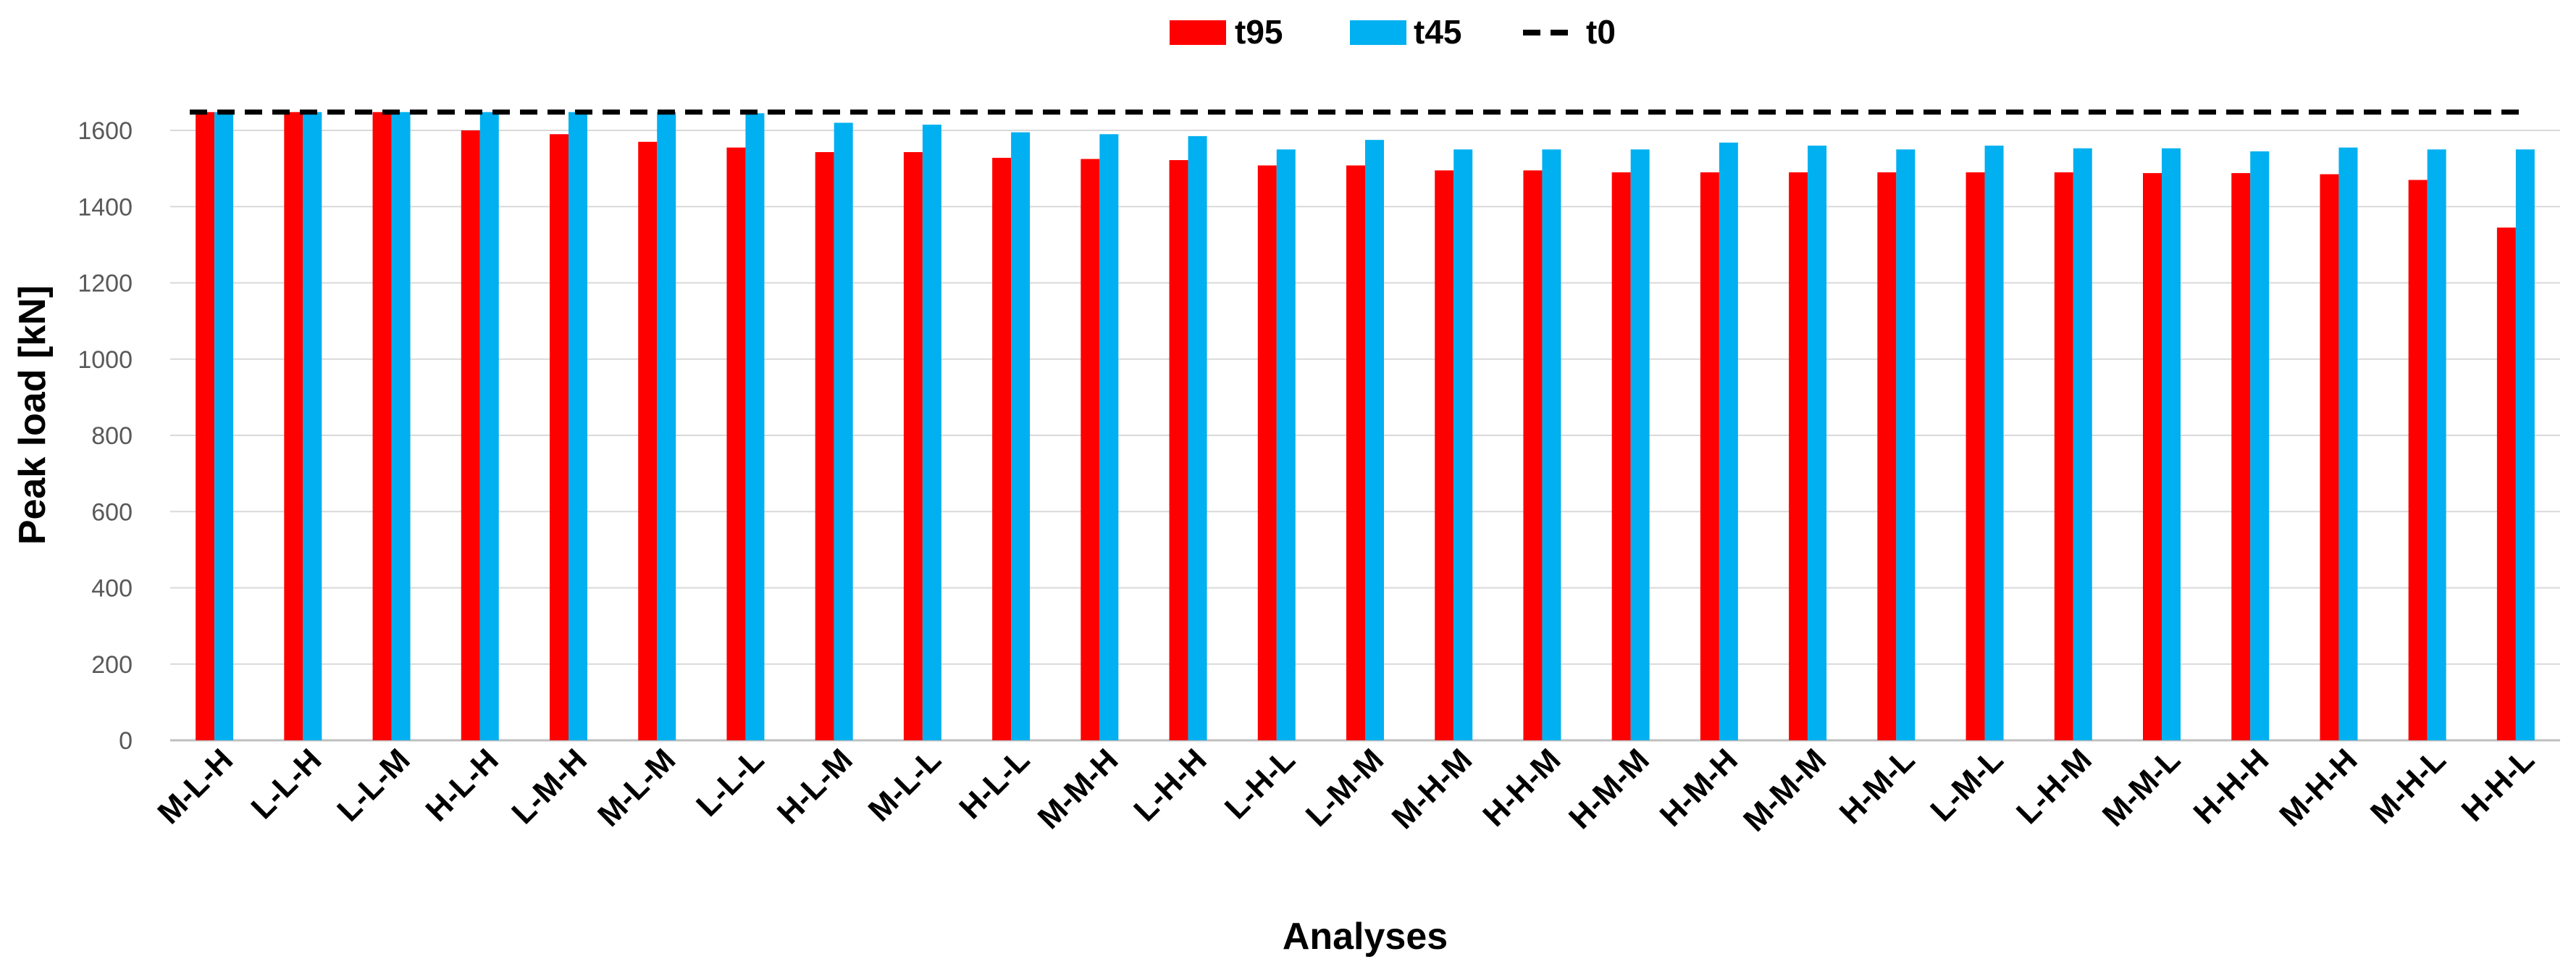  I want to click on x-tick-label: M-M-H, so click(1078, 789).